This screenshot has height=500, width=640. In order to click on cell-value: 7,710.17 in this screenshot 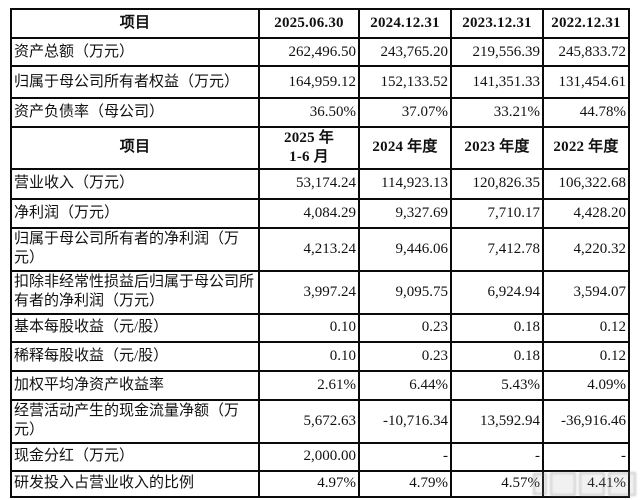, I will do `click(497, 213)`.